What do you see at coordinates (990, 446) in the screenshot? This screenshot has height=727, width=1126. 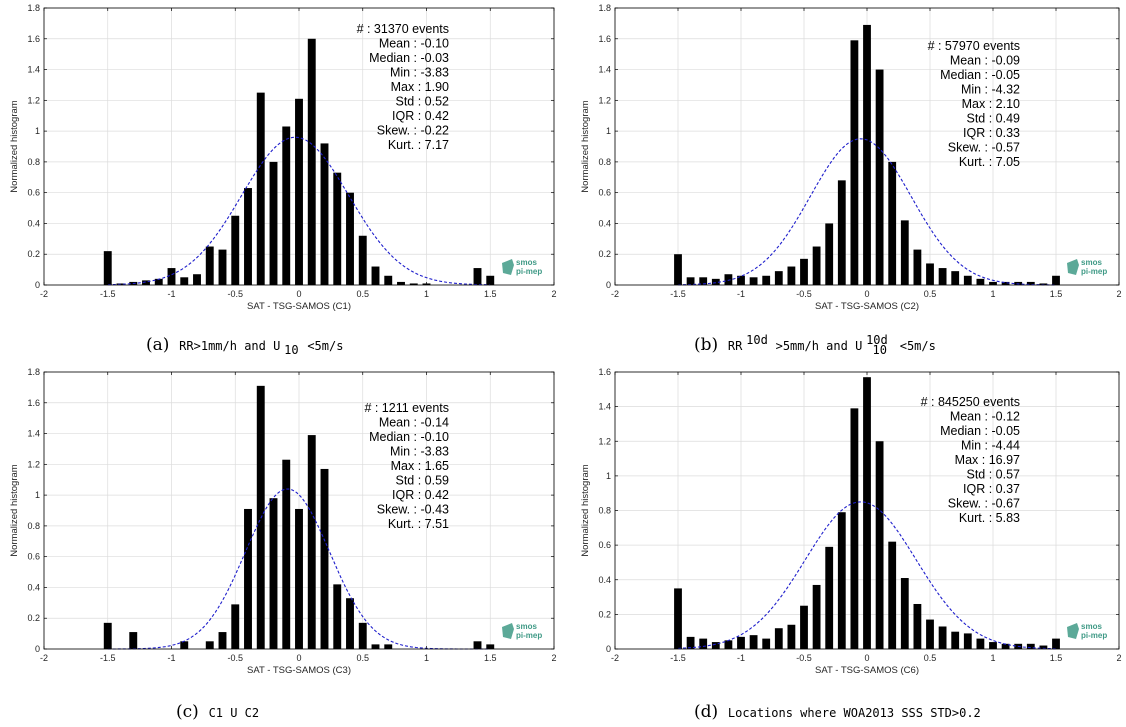 I see `stats-line: Min : -4.44` at bounding box center [990, 446].